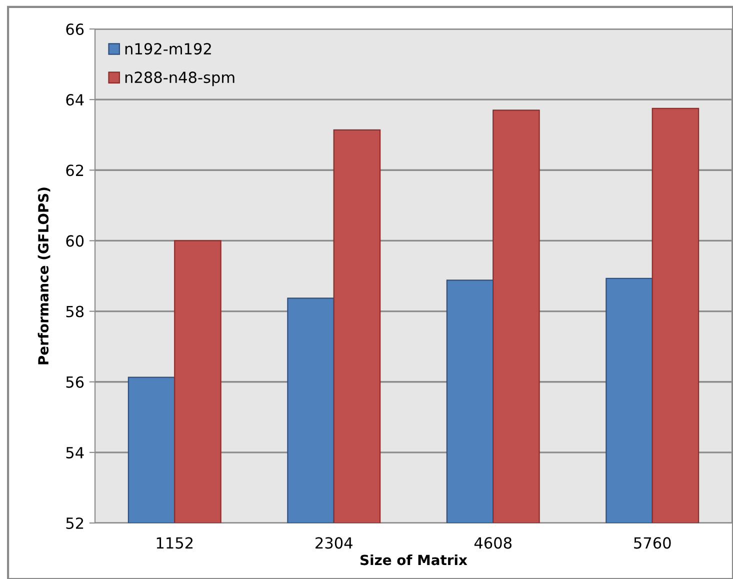  What do you see at coordinates (75, 523) in the screenshot?
I see `y-tick-label: 52` at bounding box center [75, 523].